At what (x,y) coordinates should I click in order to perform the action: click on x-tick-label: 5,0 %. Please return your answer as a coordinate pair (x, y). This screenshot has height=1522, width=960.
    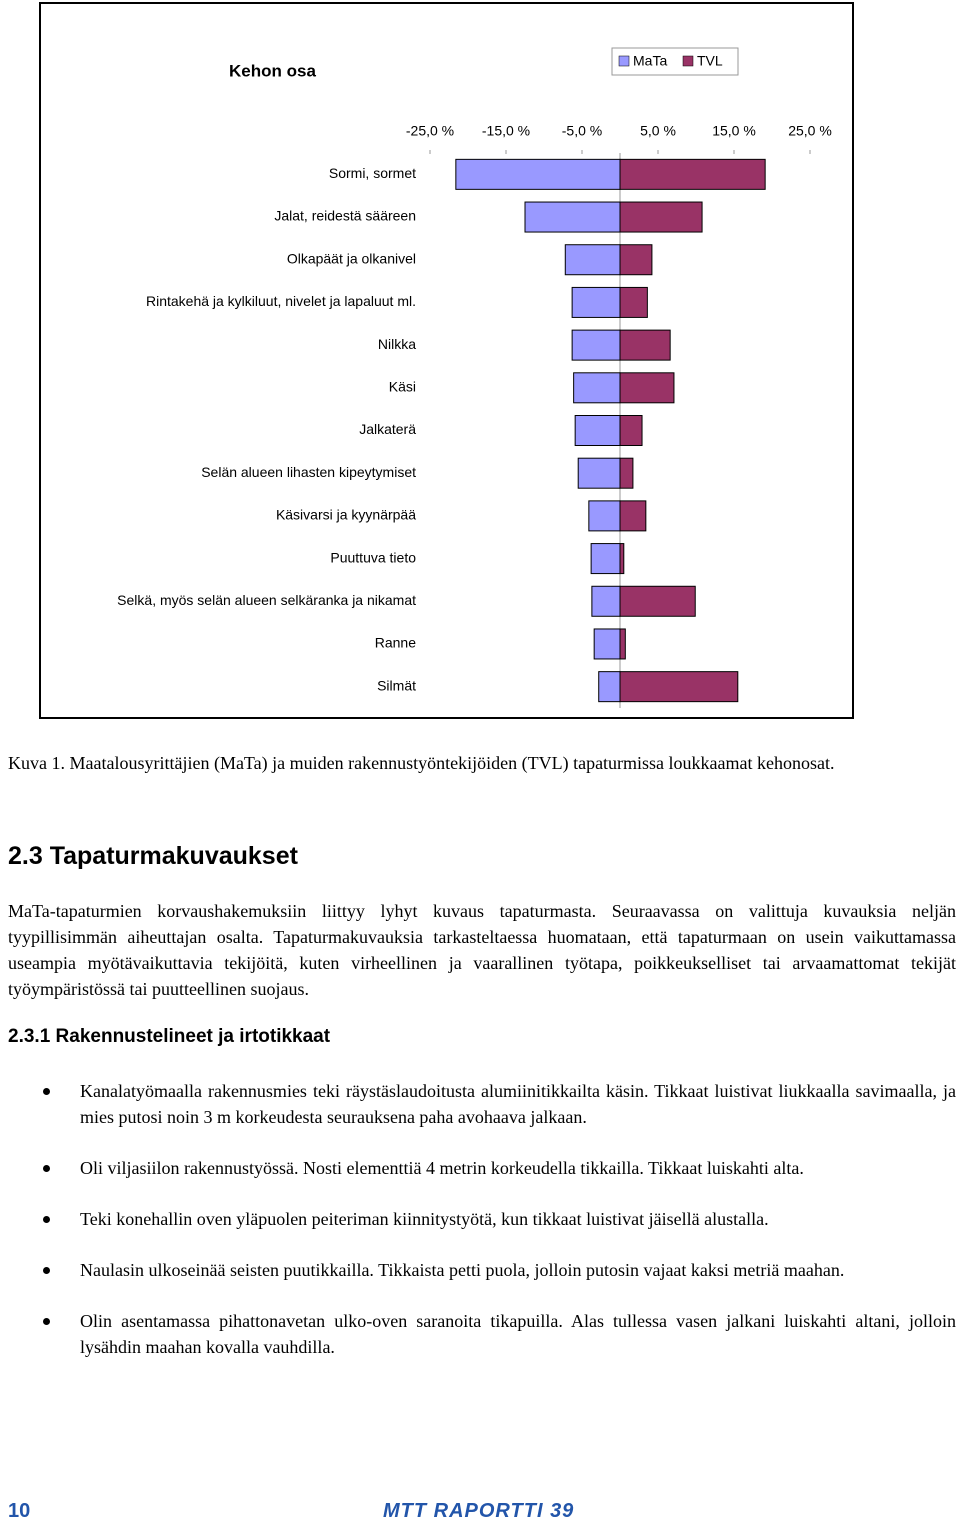
    Looking at the image, I should click on (658, 131).